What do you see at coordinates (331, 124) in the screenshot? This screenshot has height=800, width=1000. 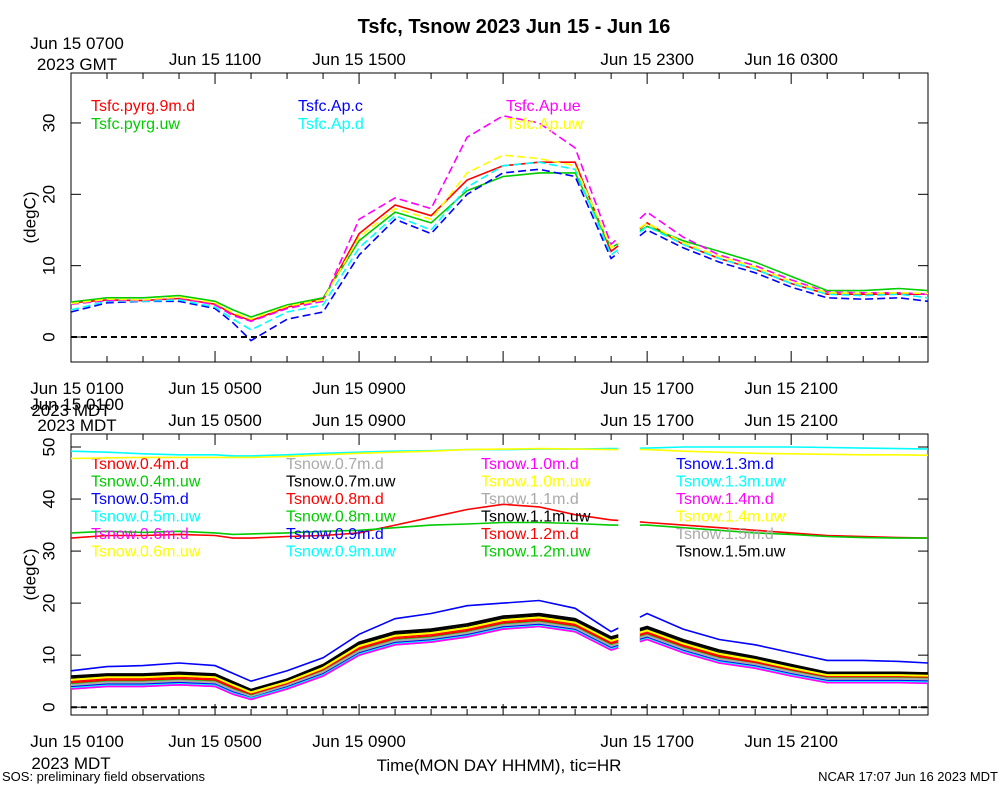 I see `legend-entry: Tsfc.Ap.d` at bounding box center [331, 124].